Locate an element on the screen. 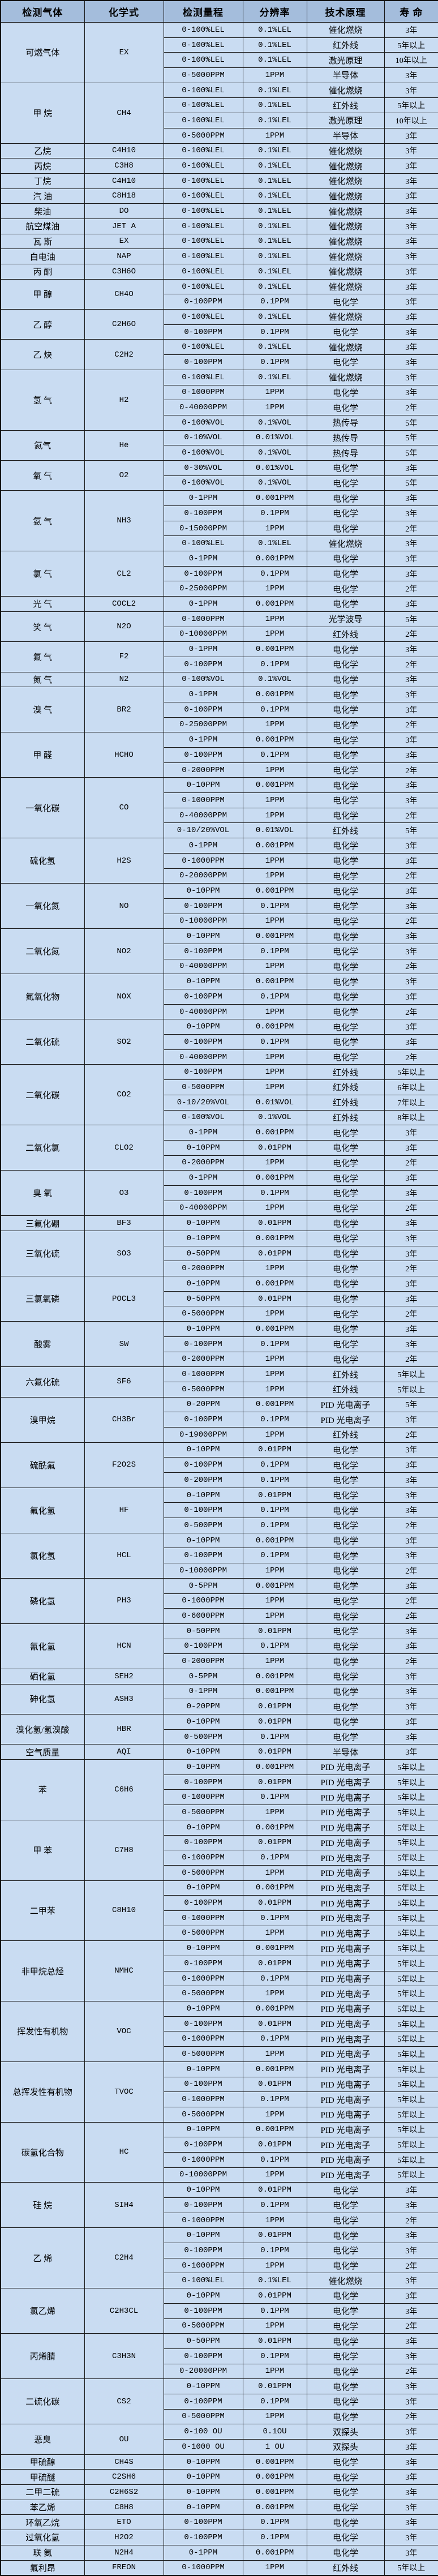  gas-name-cell: 碳氢化合物 is located at coordinates (42, 2152).